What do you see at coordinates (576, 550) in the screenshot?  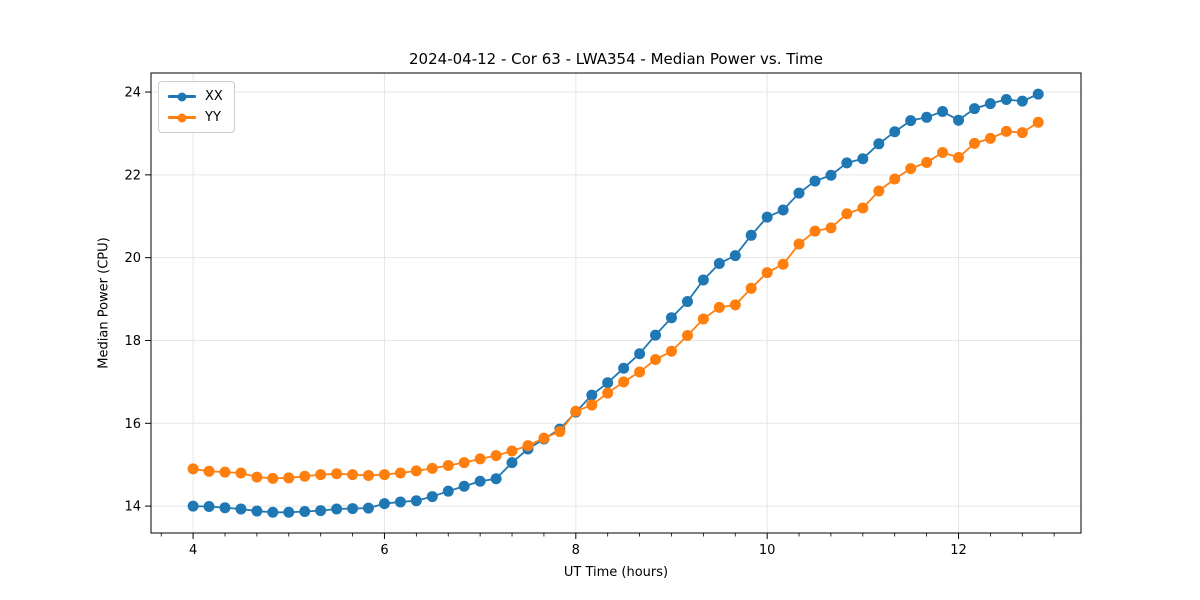 I see `x-tick-label: 8` at bounding box center [576, 550].